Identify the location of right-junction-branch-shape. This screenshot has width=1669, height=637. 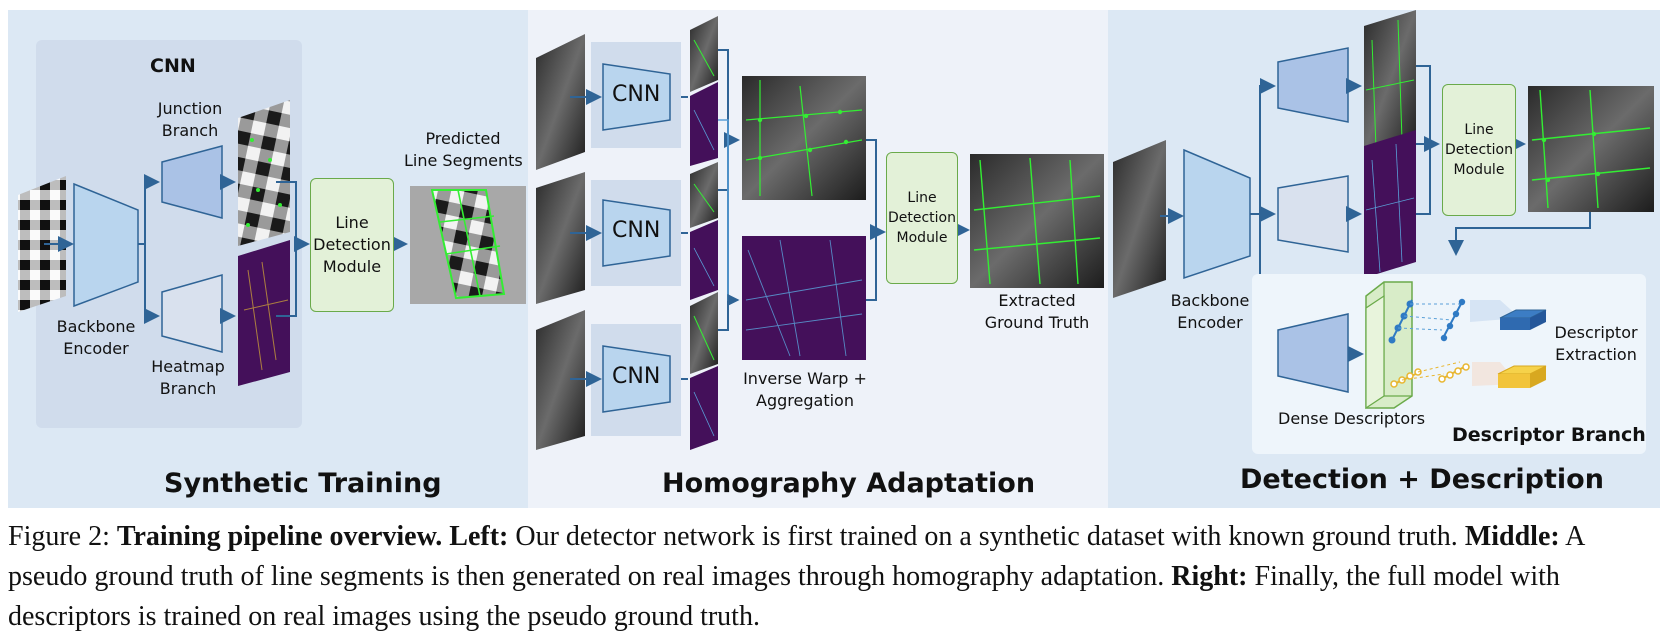
(1313, 85).